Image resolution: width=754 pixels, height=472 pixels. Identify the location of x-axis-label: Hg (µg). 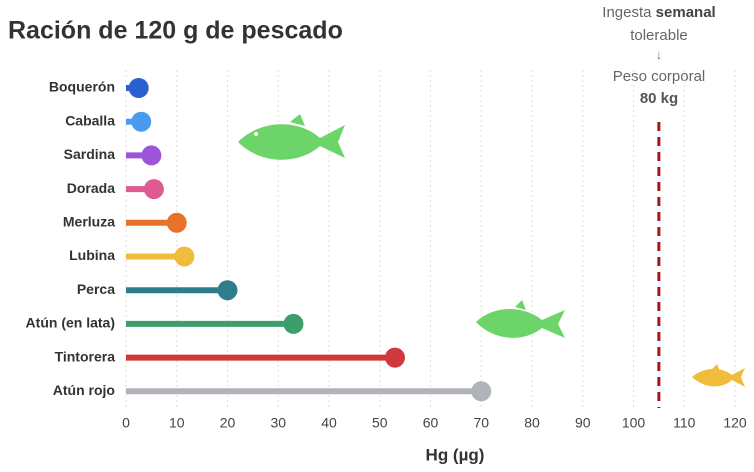
(455, 454).